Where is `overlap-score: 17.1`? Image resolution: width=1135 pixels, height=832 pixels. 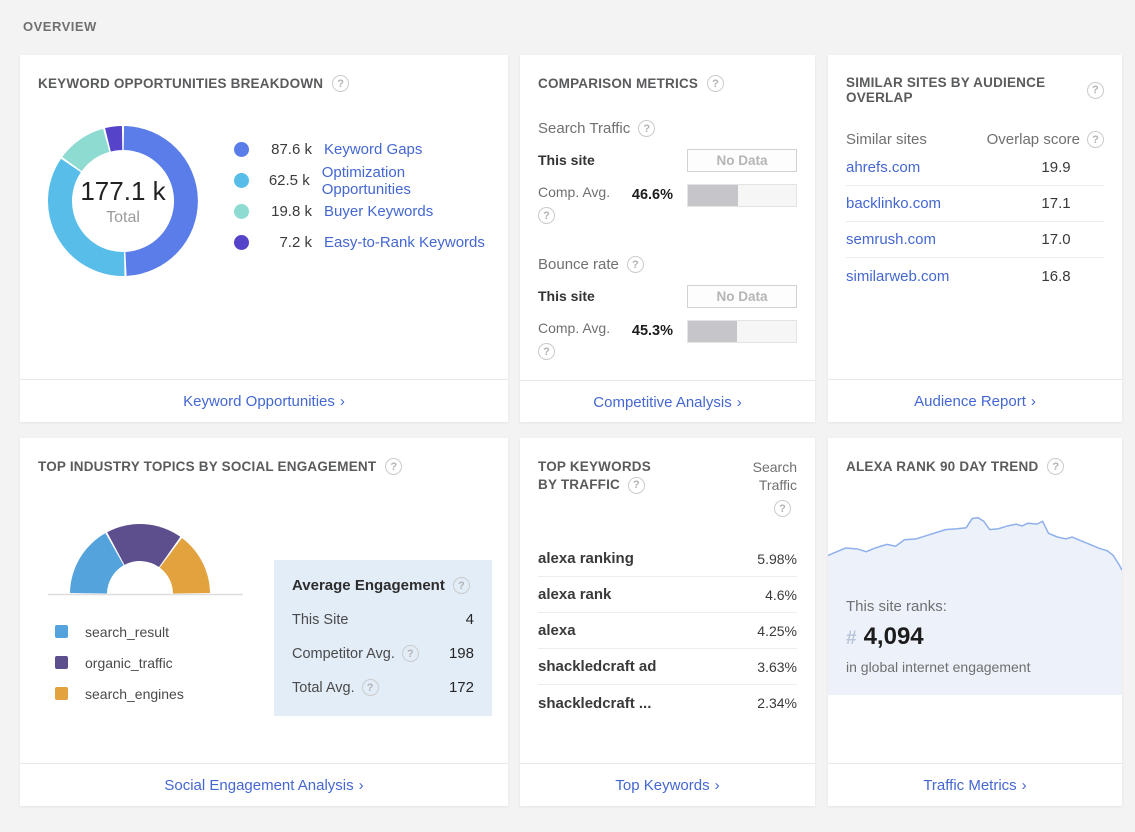 overlap-score: 17.1 is located at coordinates (1056, 203).